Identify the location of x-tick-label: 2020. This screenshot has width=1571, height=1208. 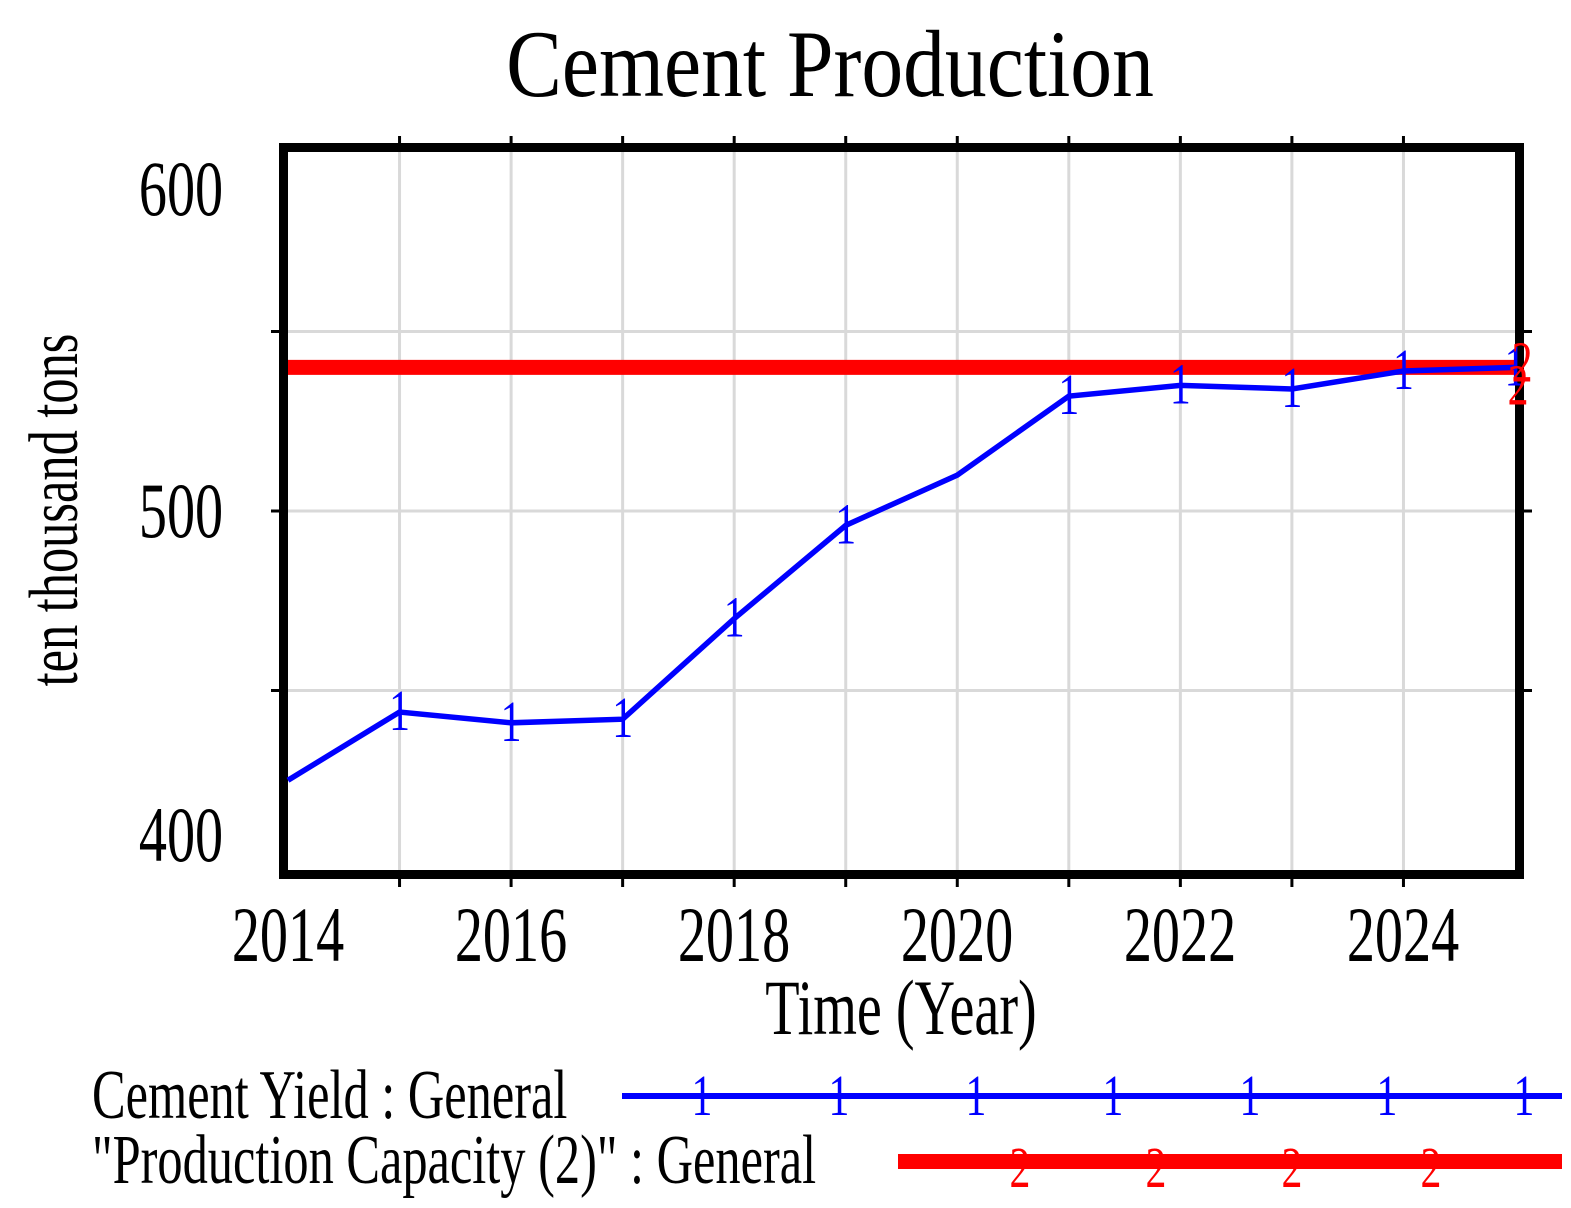
(957, 934).